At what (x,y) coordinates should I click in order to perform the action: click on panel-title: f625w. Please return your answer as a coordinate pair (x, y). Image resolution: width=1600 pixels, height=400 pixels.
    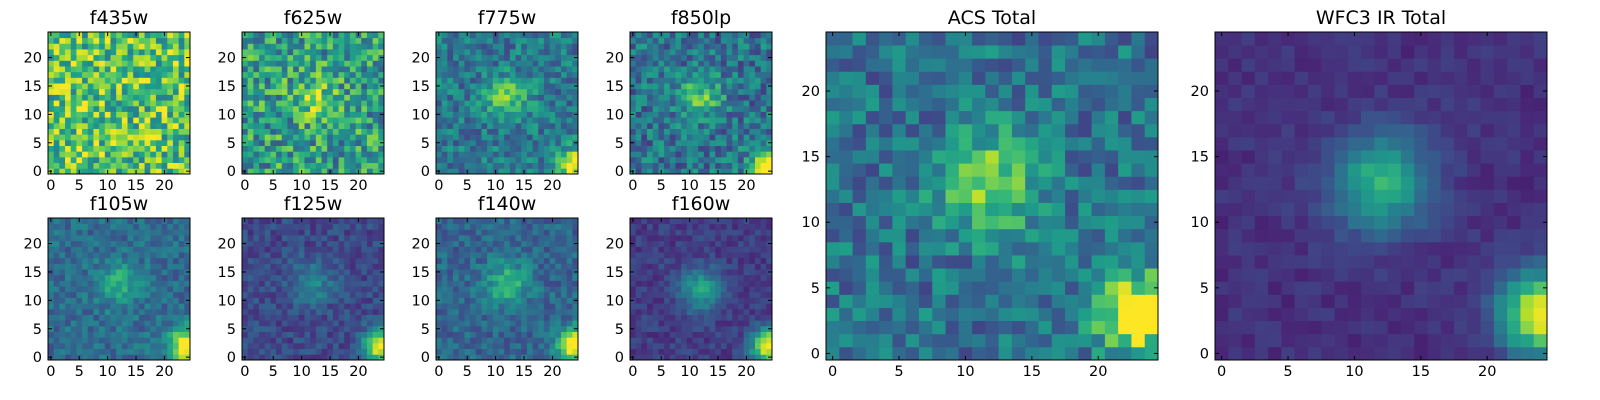
    Looking at the image, I should click on (313, 18).